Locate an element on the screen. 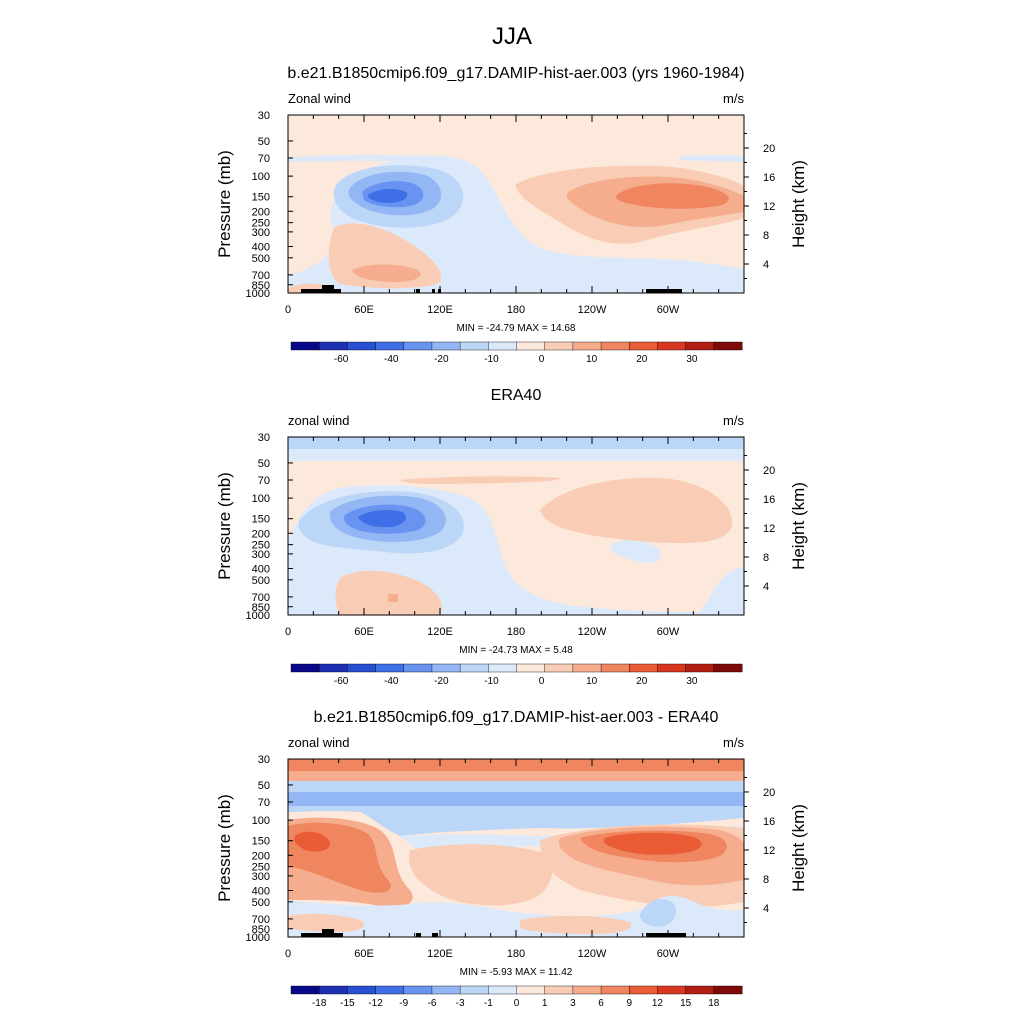 Image resolution: width=1024 pixels, height=1024 pixels. stats-label: MIN = -24.79 MAX = 14.68 is located at coordinates (516, 328).